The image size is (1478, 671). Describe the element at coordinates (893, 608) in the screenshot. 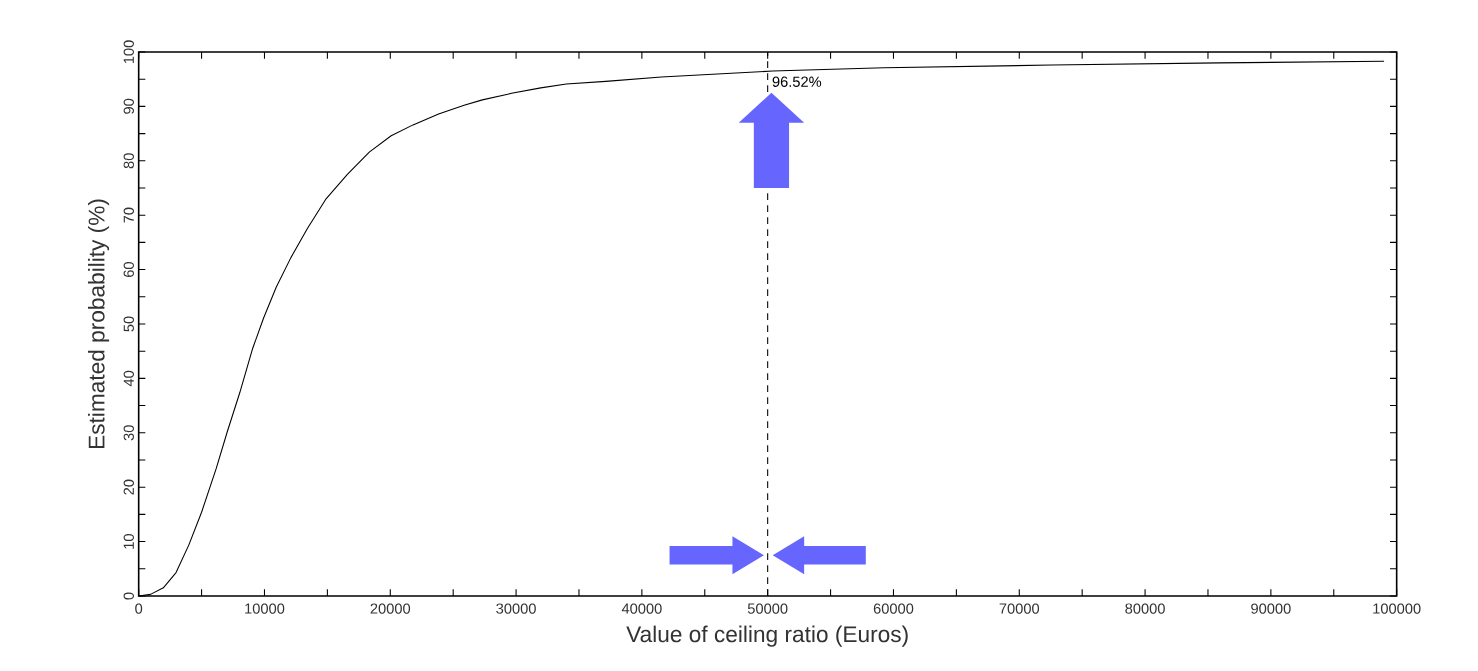

I see `x-tick-label: 60000` at that location.